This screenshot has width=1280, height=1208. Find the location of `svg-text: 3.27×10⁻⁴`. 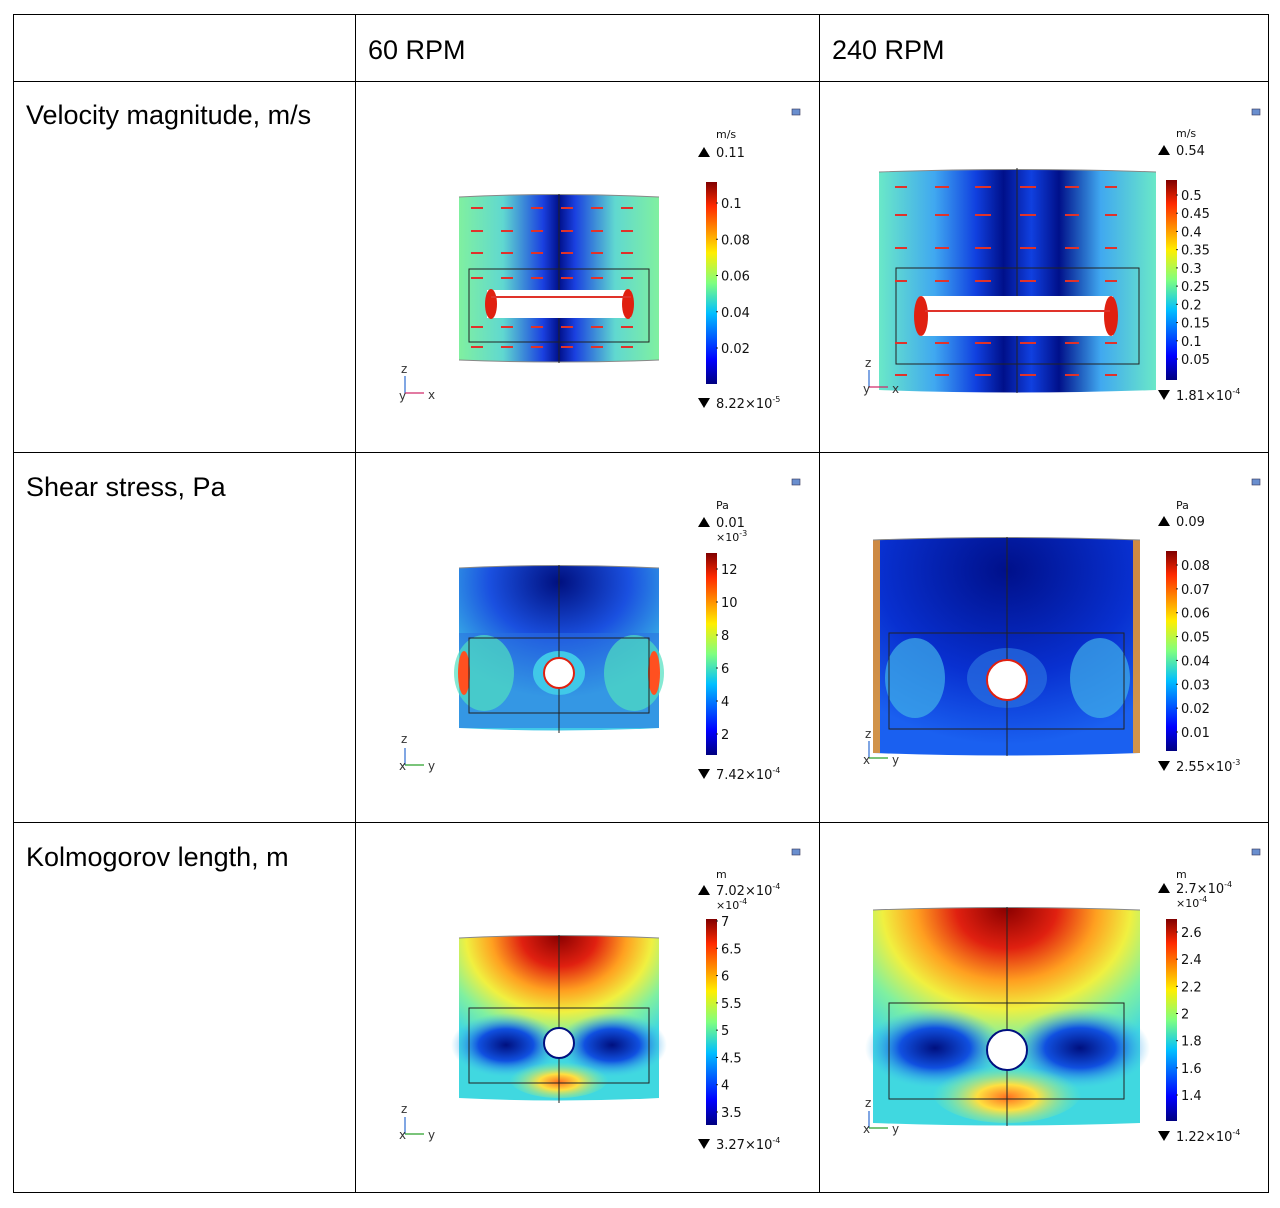

svg-text: 3.27×10⁻⁴ is located at coordinates (748, 1144).